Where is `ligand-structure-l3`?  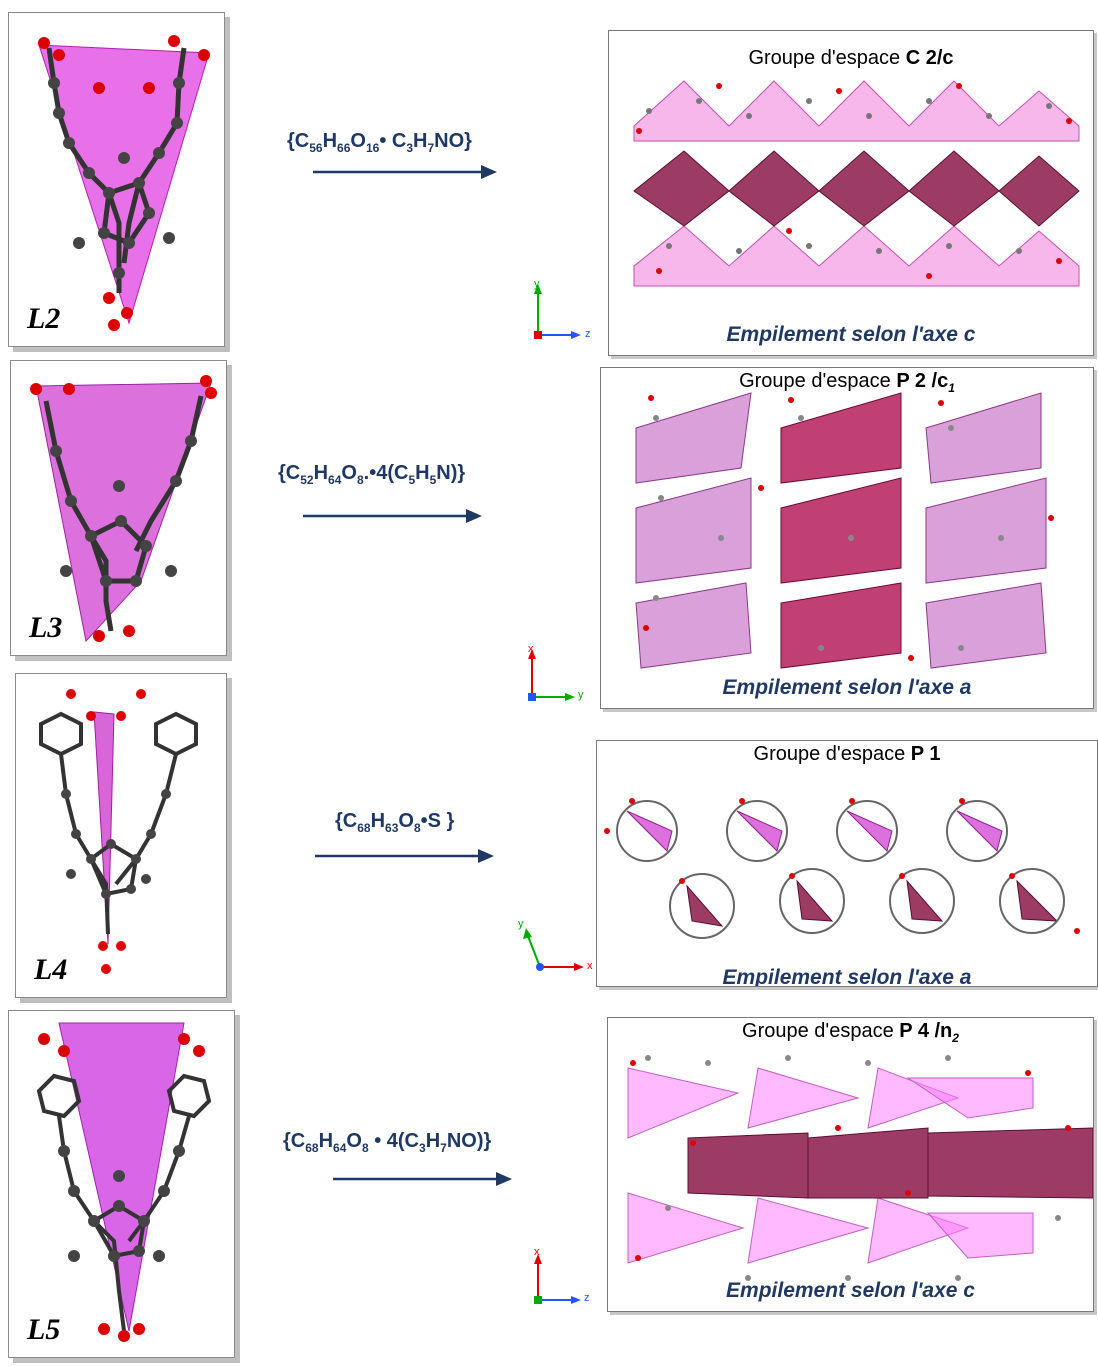
ligand-structure-l3 is located at coordinates (123, 509).